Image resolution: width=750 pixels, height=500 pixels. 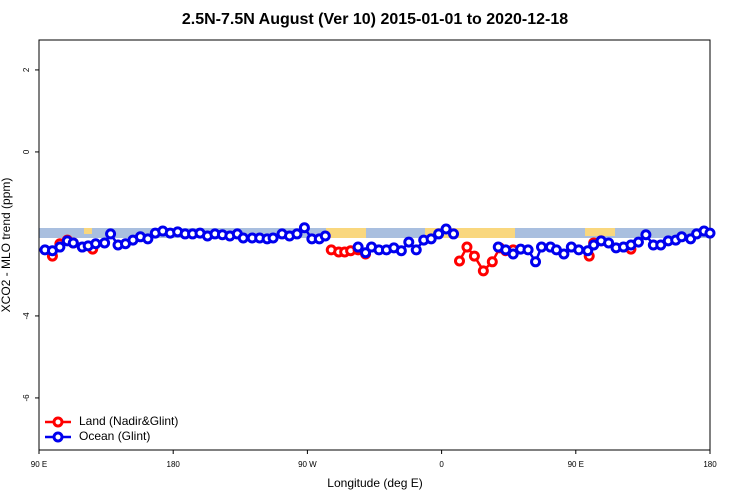 I want to click on x-tick-label: 0, so click(x=441, y=464).